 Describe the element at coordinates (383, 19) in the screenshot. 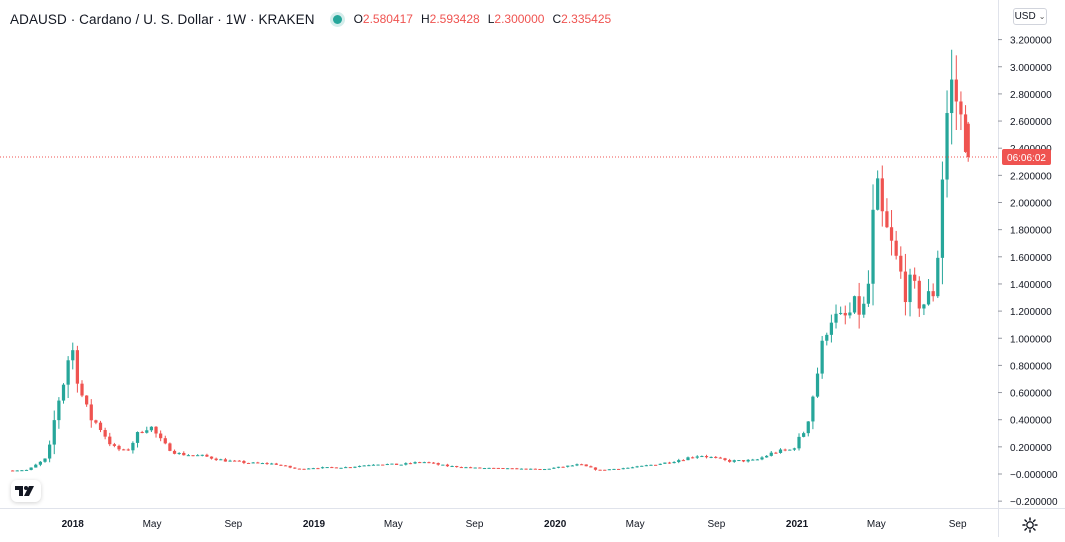

I see `ohlc-open: O2.580417` at that location.